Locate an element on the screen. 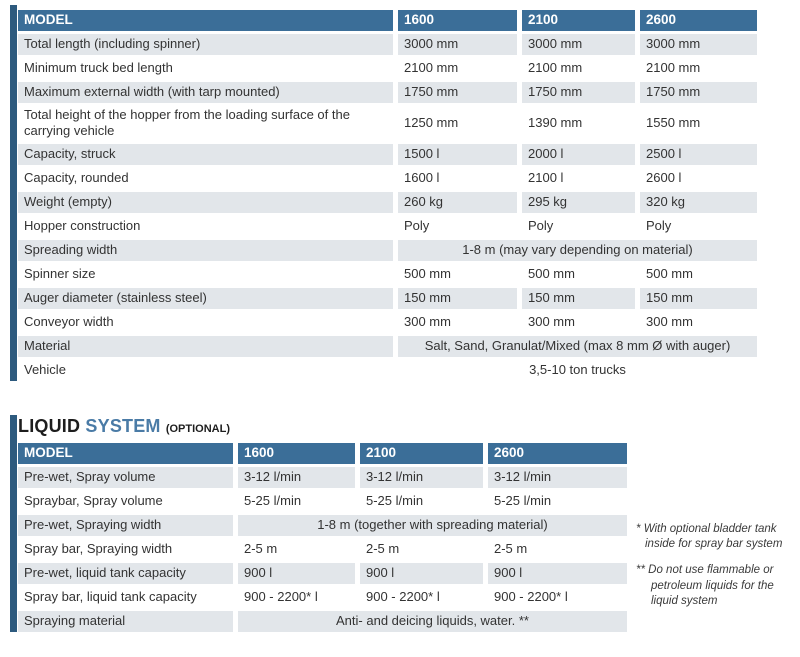 This screenshot has height=657, width=800. spec-cell: 2600 l is located at coordinates (664, 177).